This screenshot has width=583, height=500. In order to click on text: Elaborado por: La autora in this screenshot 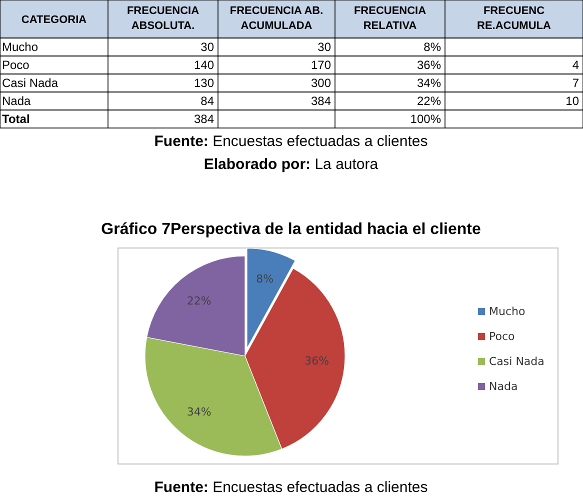, I will do `click(291, 164)`.